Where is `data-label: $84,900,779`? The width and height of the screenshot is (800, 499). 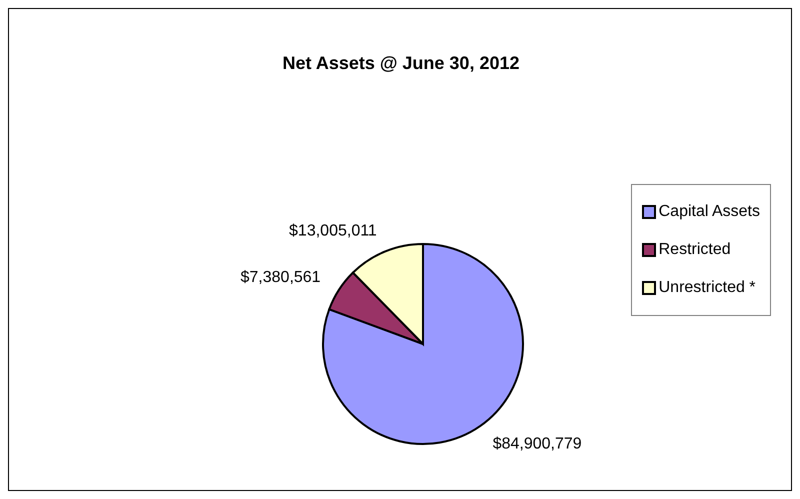 data-label: $84,900,779 is located at coordinates (537, 444).